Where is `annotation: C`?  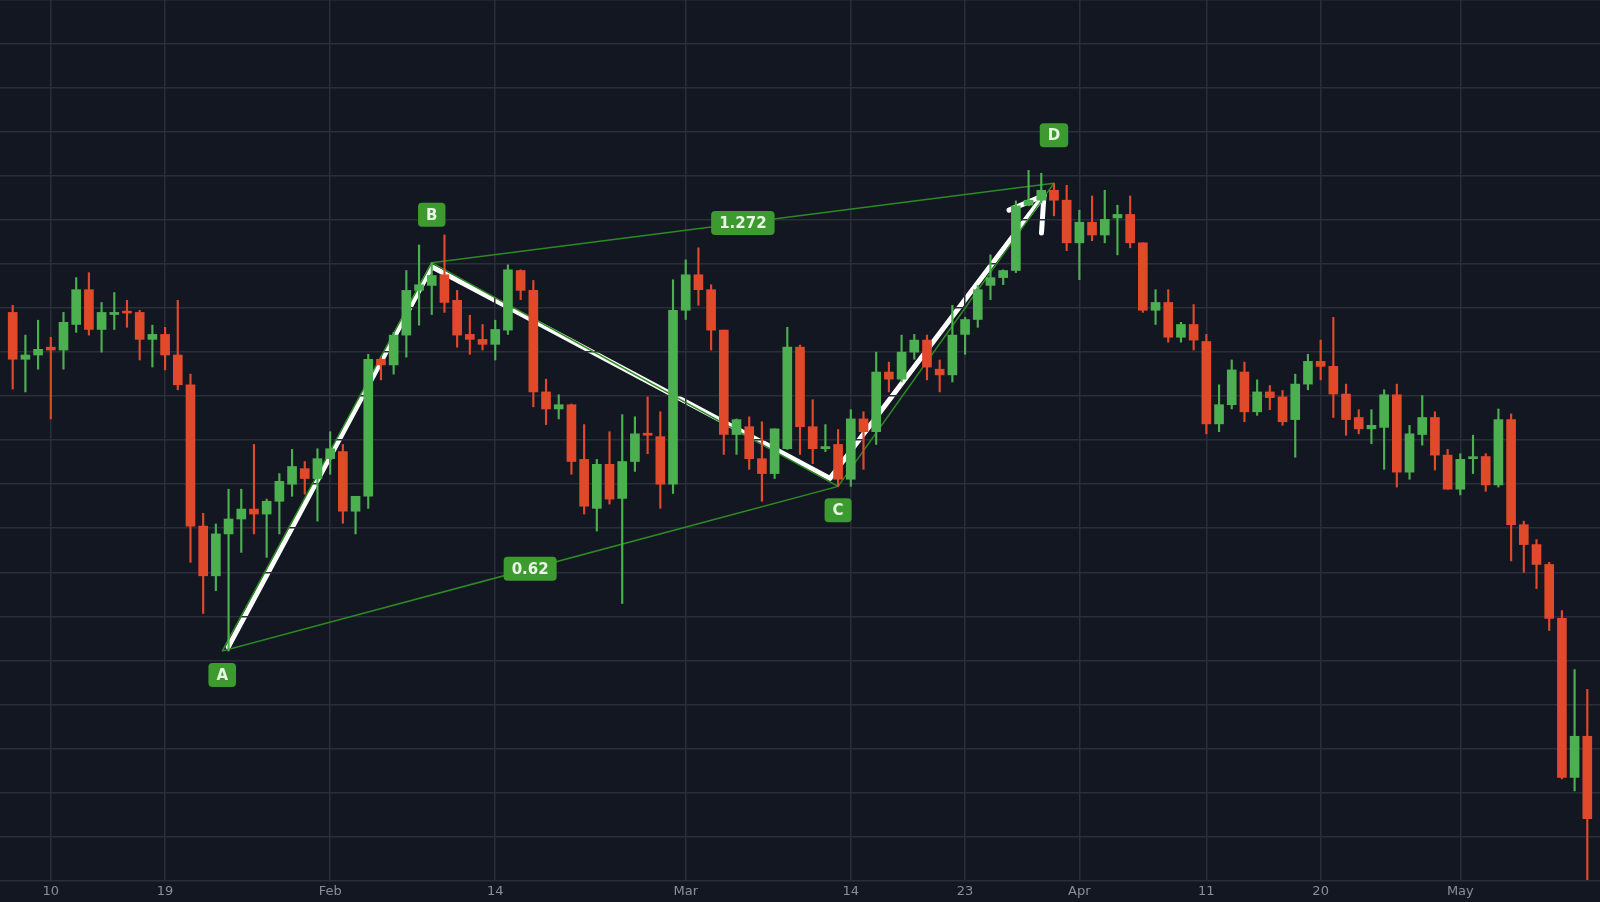
annotation: C is located at coordinates (838, 510).